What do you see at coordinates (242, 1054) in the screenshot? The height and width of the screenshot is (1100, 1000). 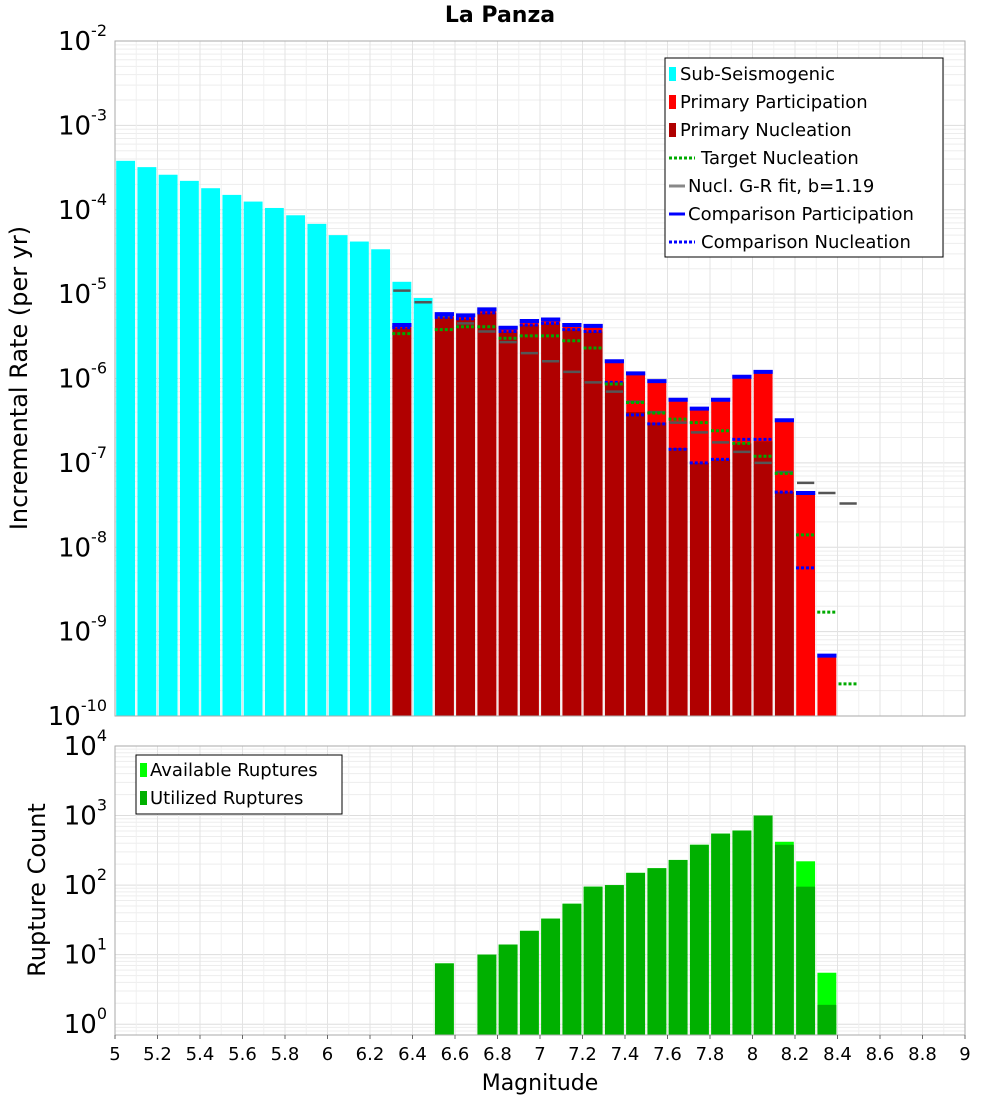 I see `x-tick-label: 5.6` at bounding box center [242, 1054].